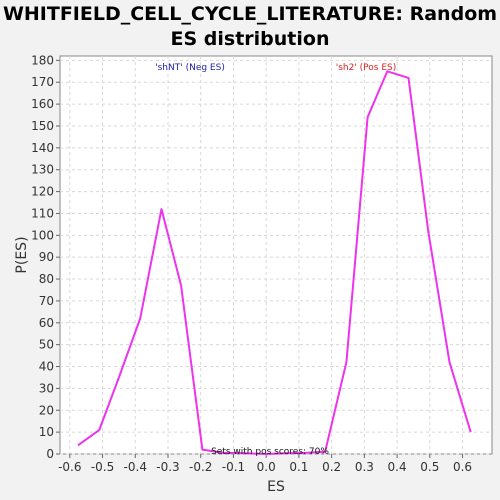  I want to click on x-tick-label: -0.5, so click(102, 467).